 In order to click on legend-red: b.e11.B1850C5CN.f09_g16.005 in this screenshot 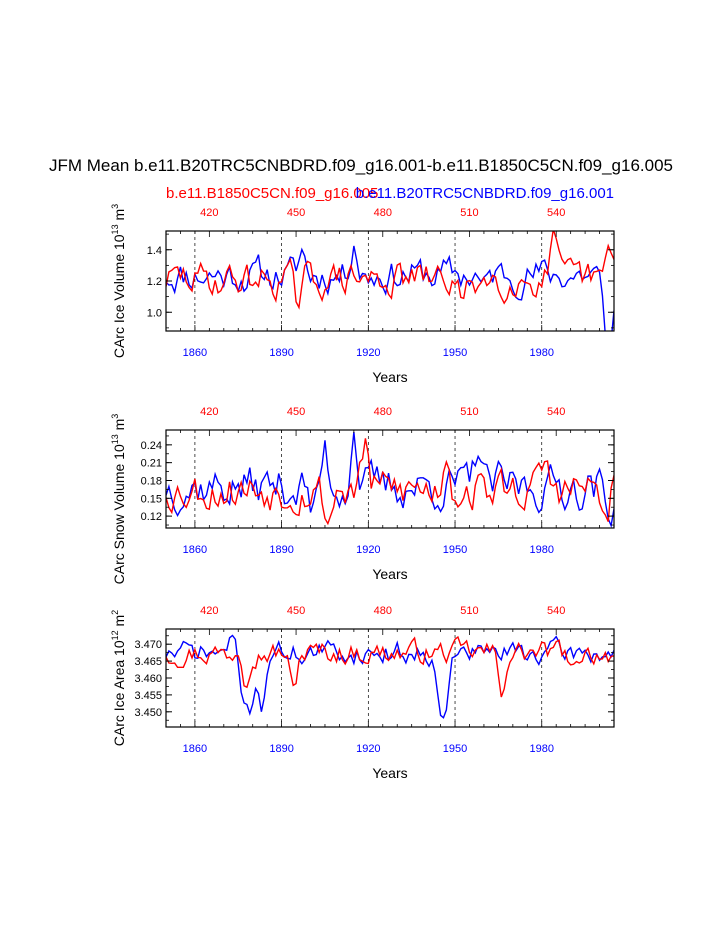, I will do `click(272, 193)`.